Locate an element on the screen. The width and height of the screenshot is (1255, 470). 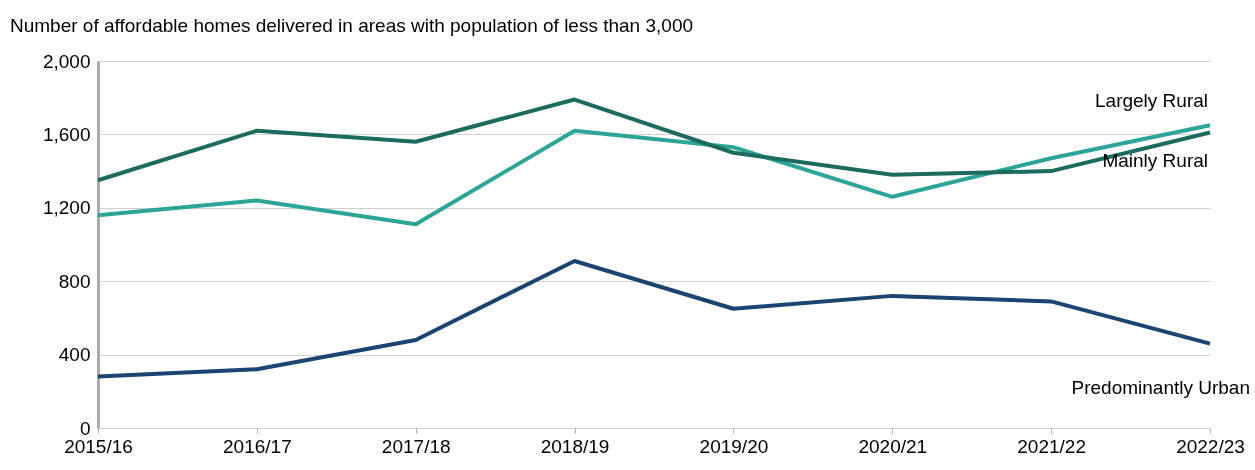
x-tick-label: 2020/21 is located at coordinates (893, 446).